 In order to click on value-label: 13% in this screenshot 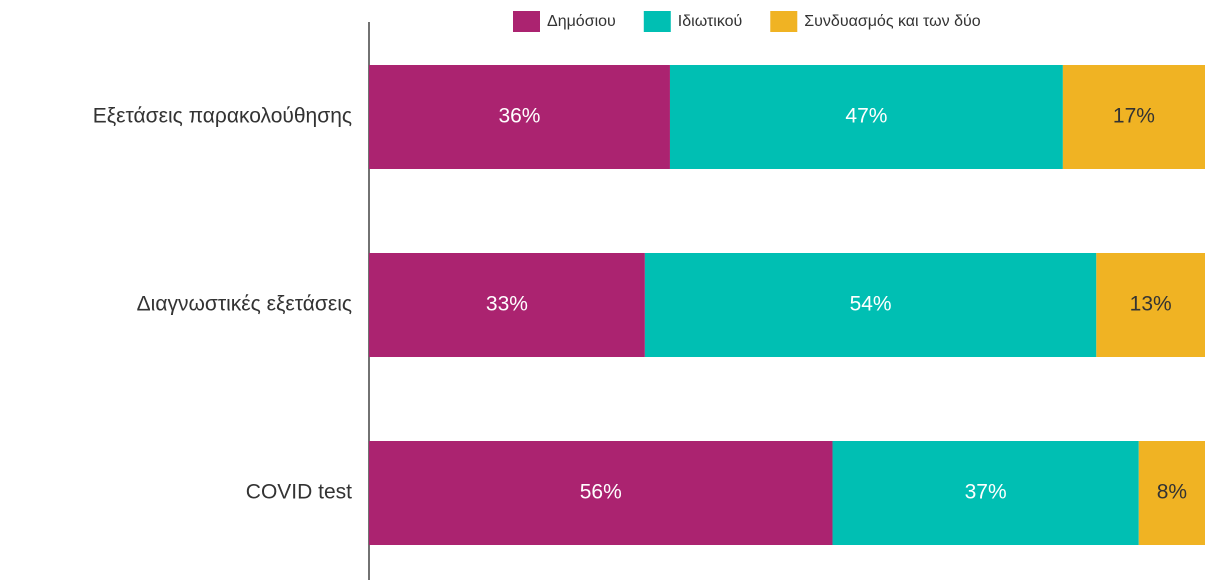, I will do `click(1151, 304)`.